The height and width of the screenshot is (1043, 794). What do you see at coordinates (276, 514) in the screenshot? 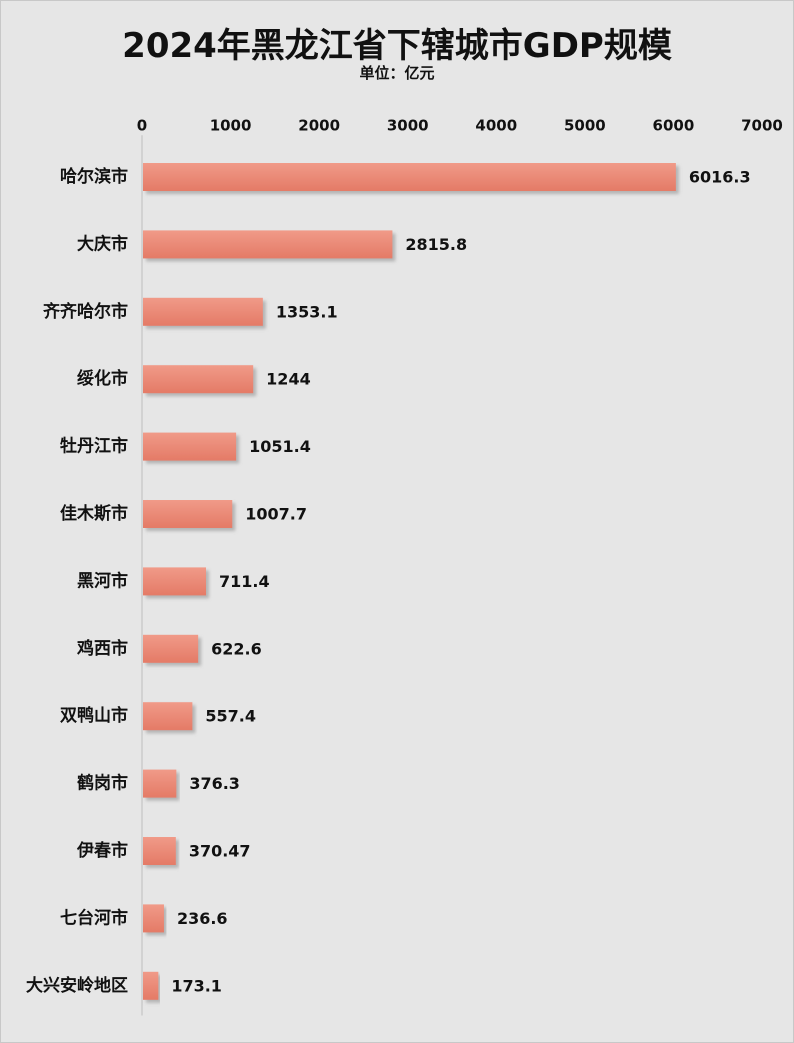
I see `value-label-5: 1007.7` at bounding box center [276, 514].